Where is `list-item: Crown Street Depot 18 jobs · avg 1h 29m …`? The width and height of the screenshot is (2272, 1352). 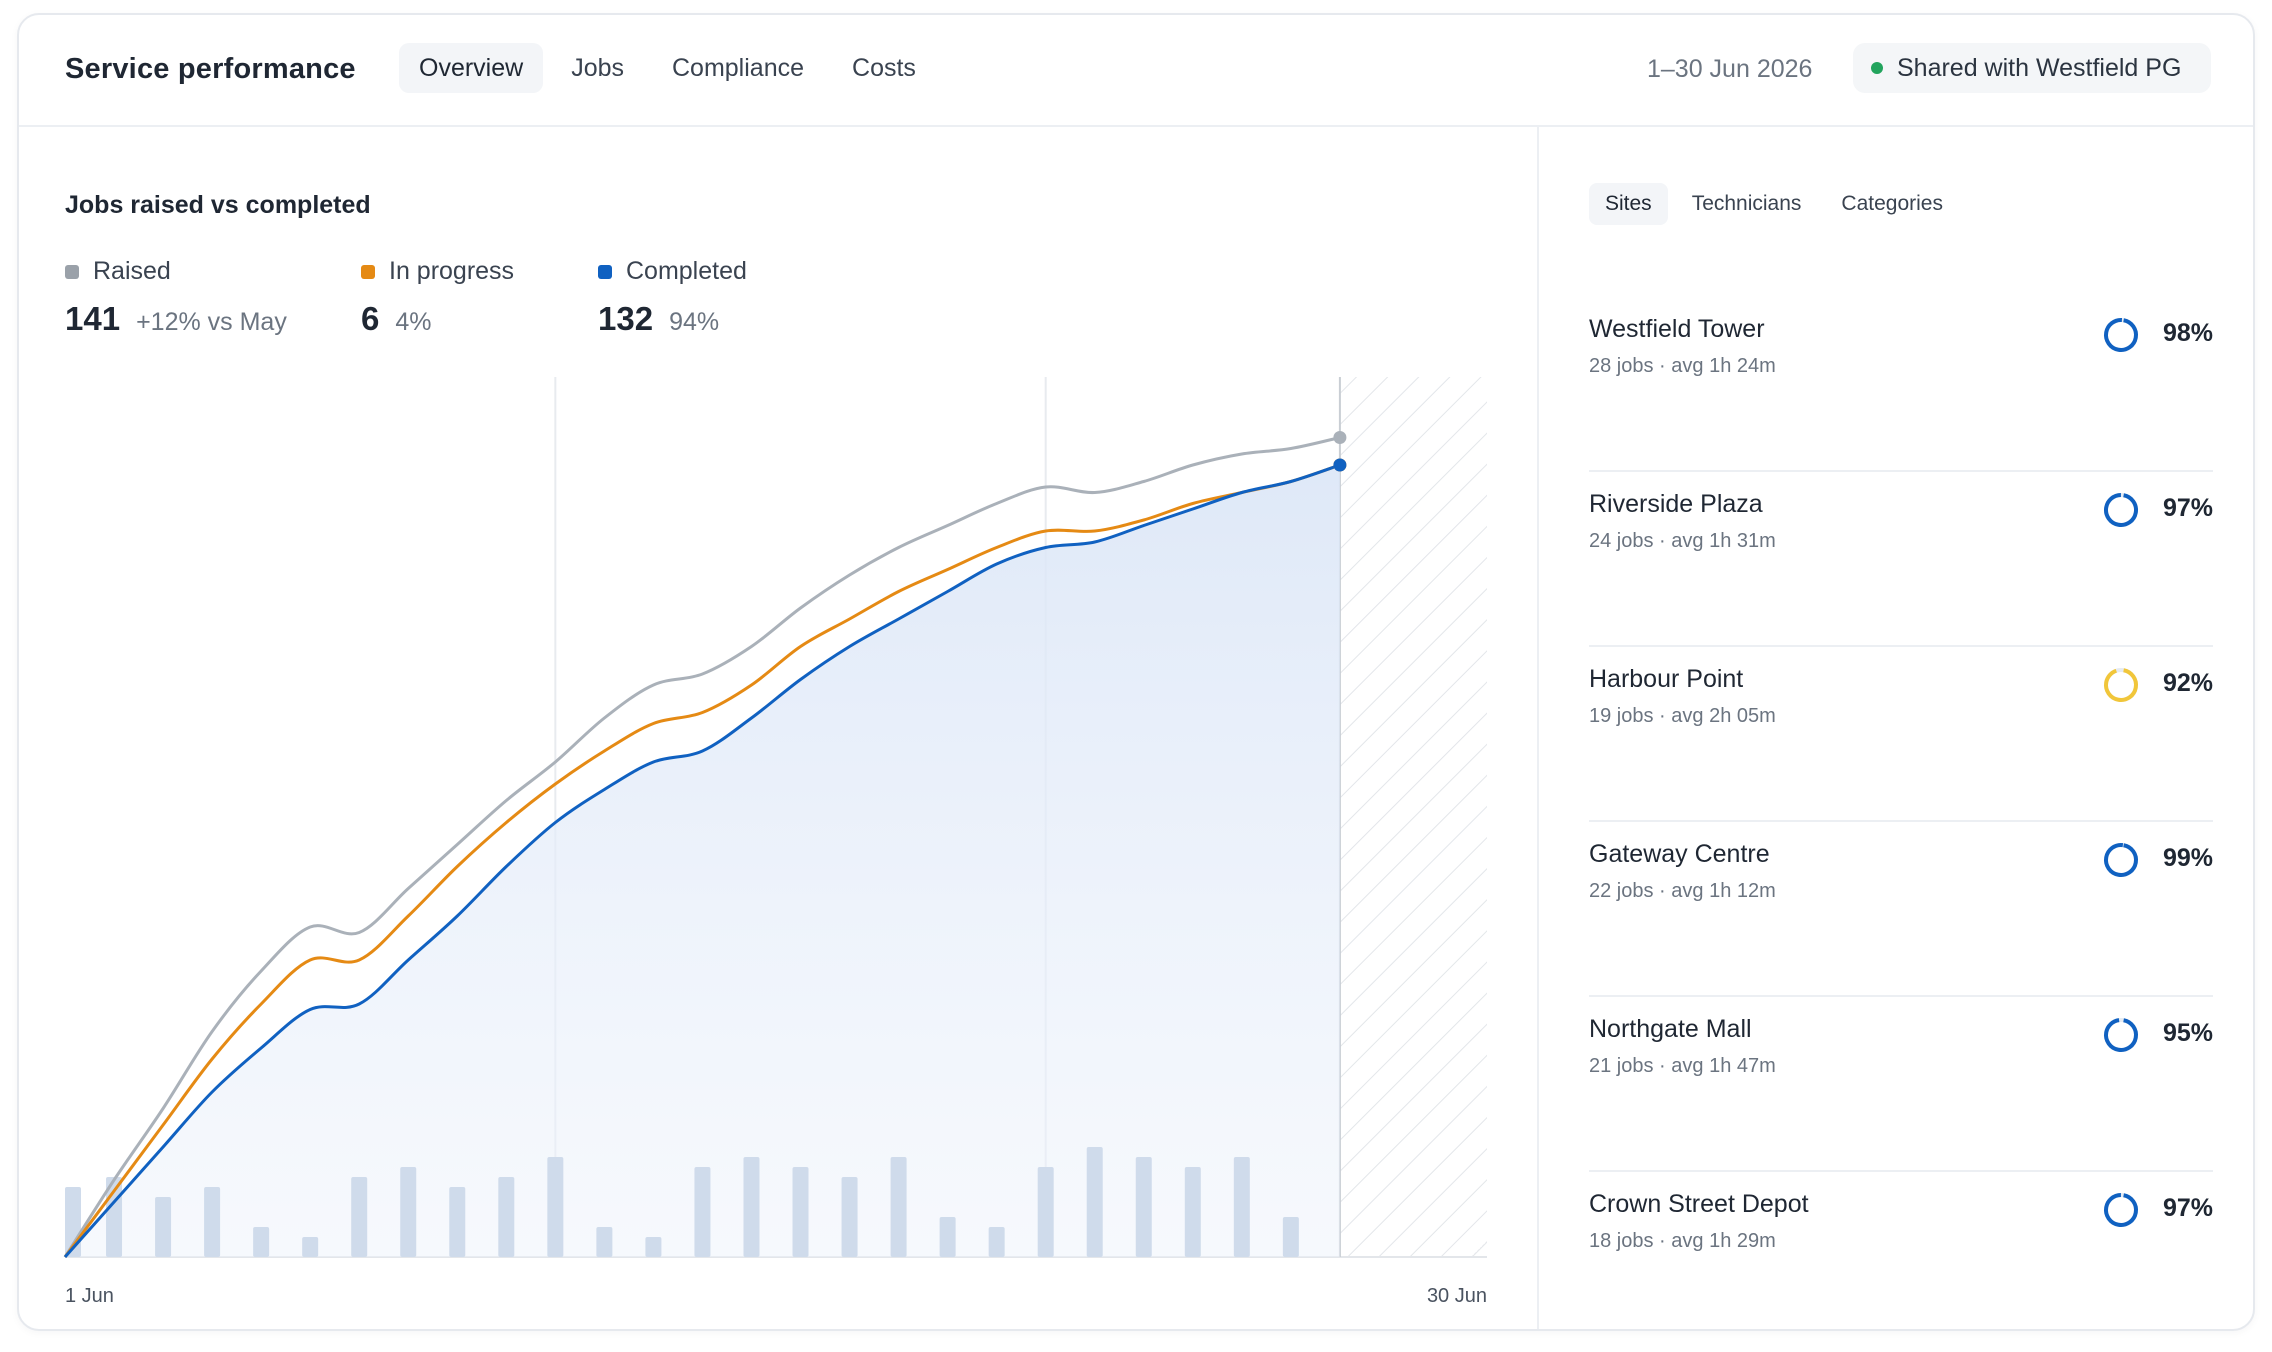 list-item: Crown Street Depot 18 jobs · avg 1h 29m … is located at coordinates (1901, 1250).